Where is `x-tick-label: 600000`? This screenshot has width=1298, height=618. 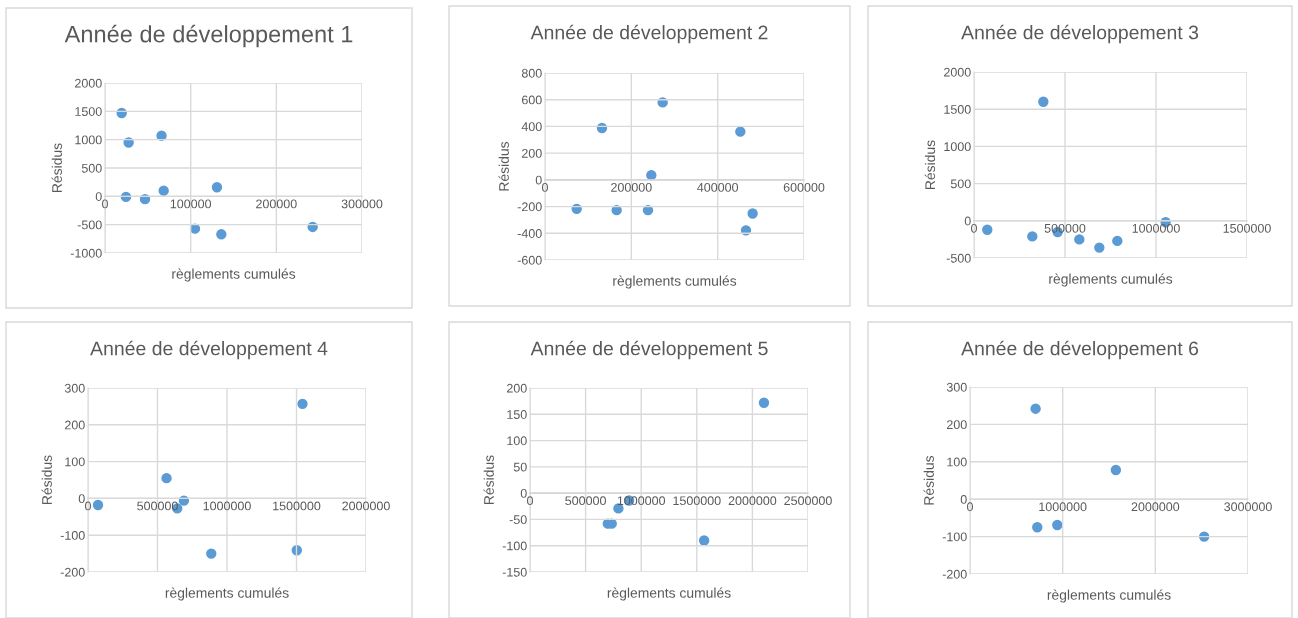
x-tick-label: 600000 is located at coordinates (804, 187).